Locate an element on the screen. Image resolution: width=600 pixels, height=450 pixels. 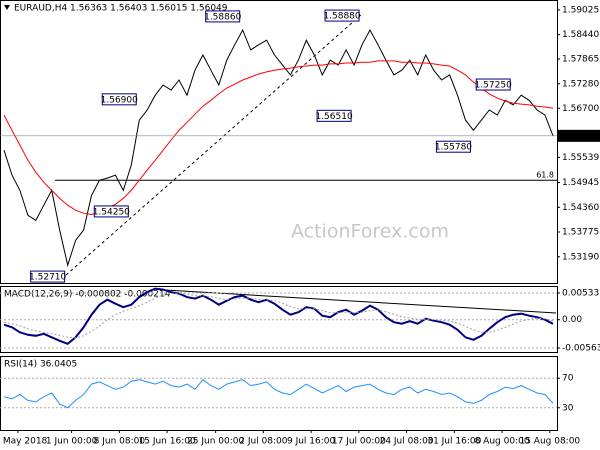
x-tick-label: 2 Jul 08:00 is located at coordinates (263, 442).